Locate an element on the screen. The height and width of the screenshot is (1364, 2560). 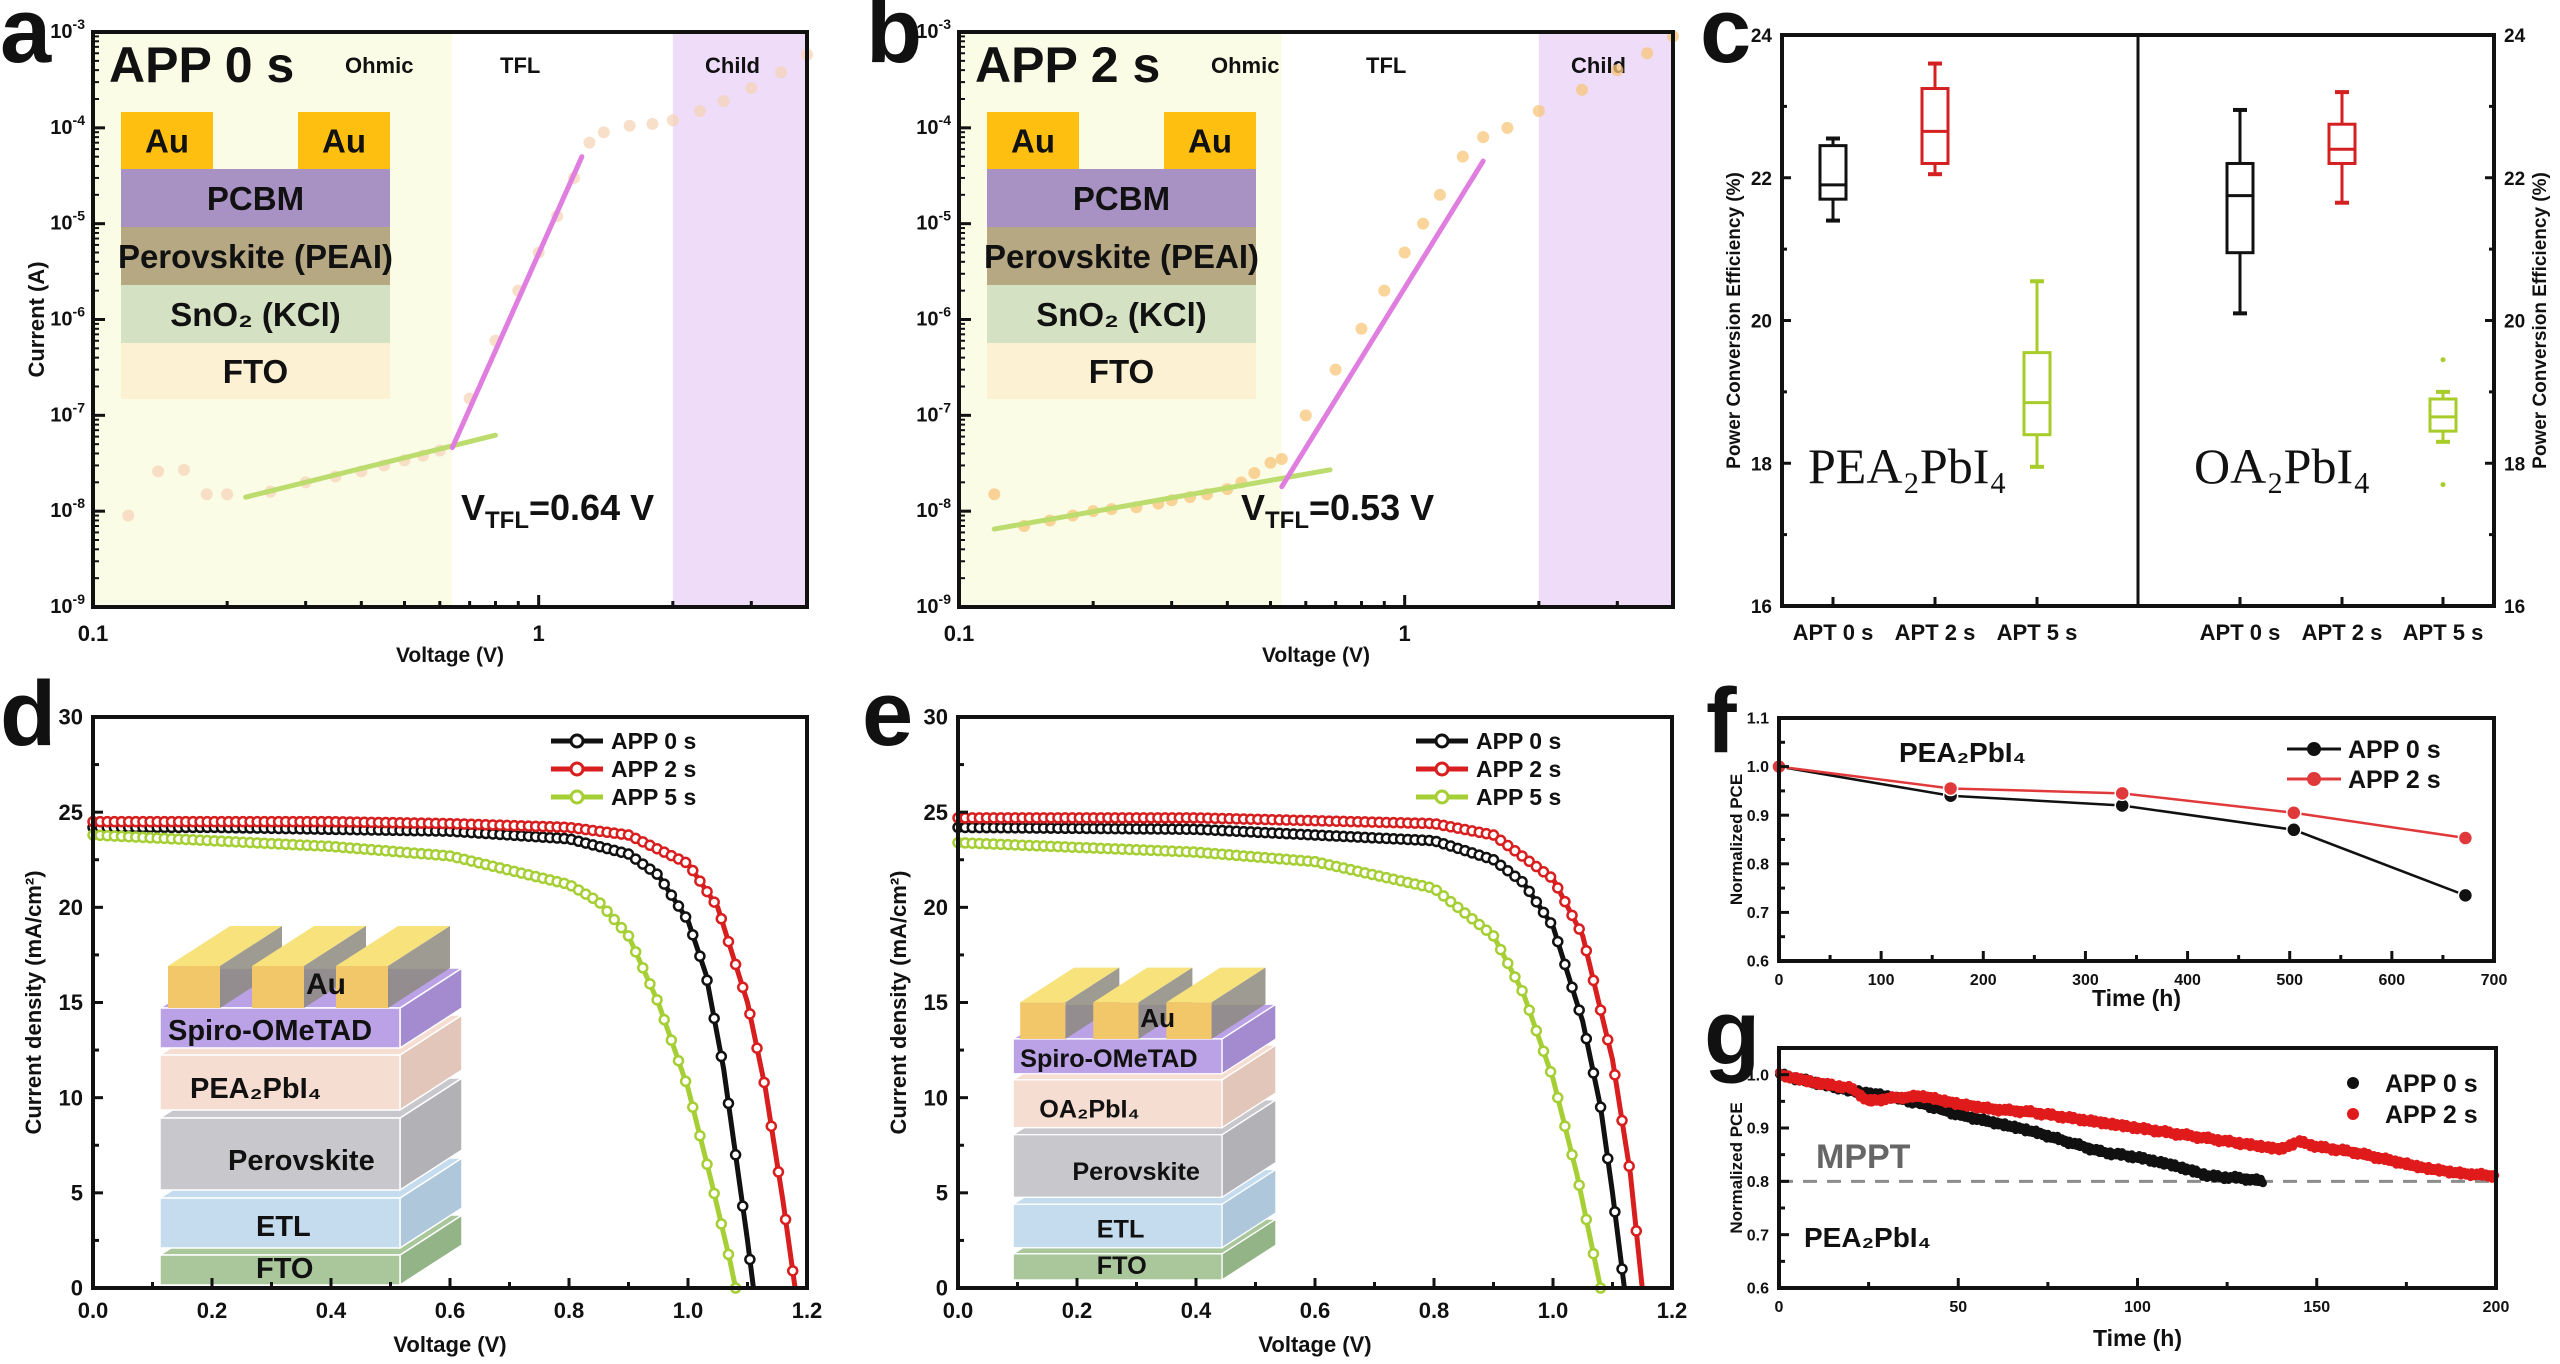
panel-letter: a is located at coordinates (26, 41).